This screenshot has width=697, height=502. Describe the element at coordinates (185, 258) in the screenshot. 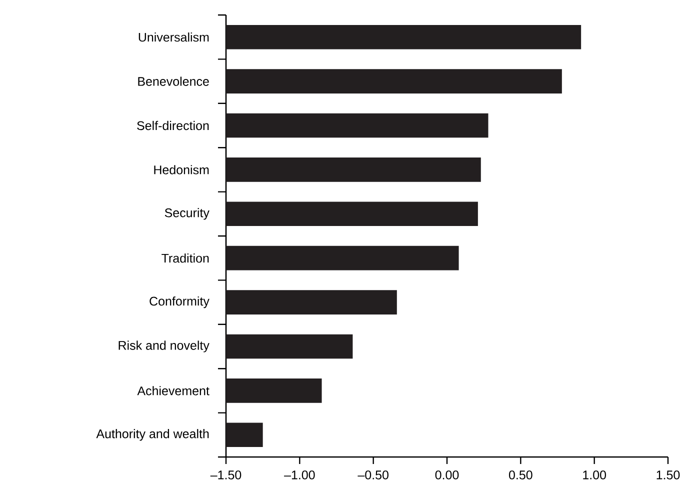

I see `y-tick-label: Tradition` at that location.